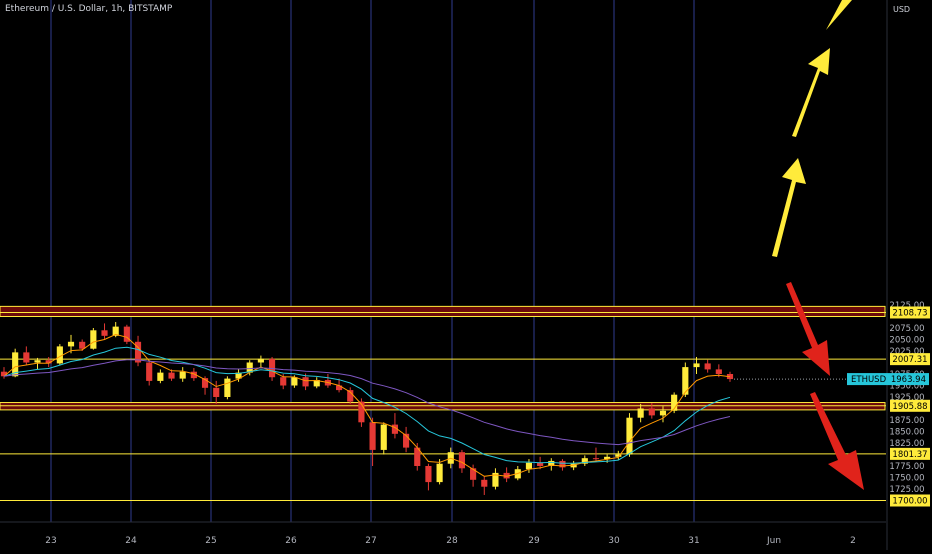 The height and width of the screenshot is (554, 932). What do you see at coordinates (906, 444) in the screenshot?
I see `y-tick-label: 1825.00` at bounding box center [906, 444].